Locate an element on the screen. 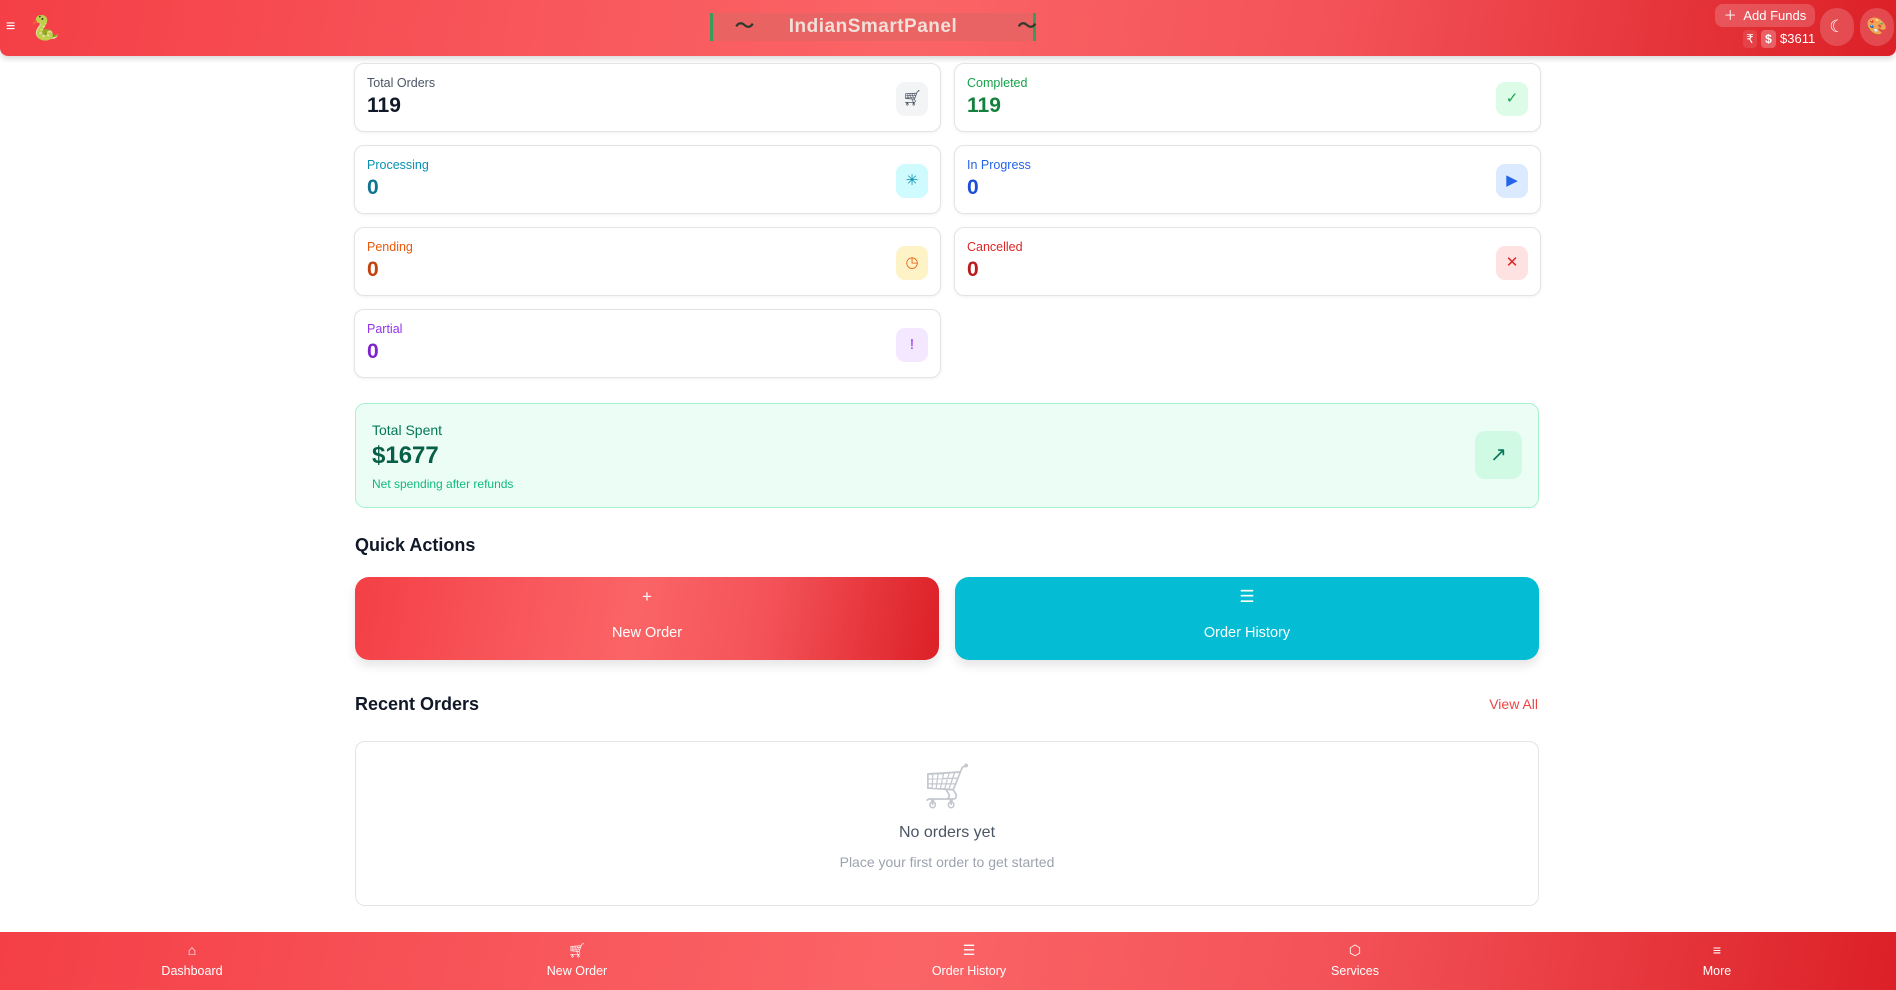 The image size is (1896, 990). theme-palette-icon: 🎨 is located at coordinates (1877, 27).